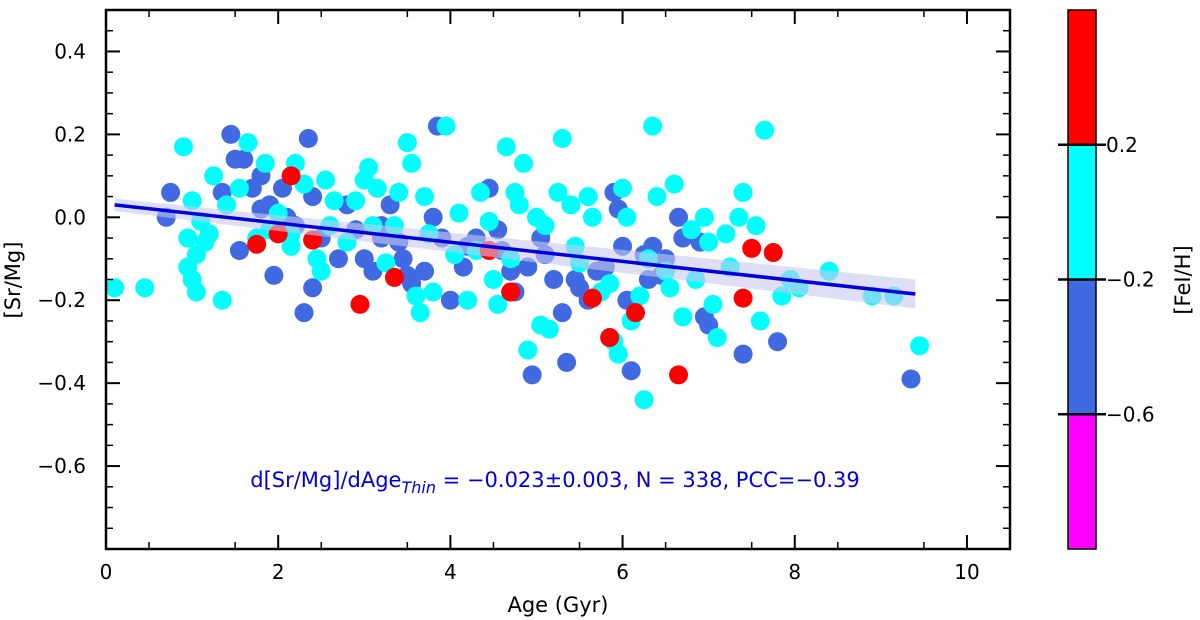  Describe the element at coordinates (106, 572) in the screenshot. I see `x-tick-label: 0` at that location.